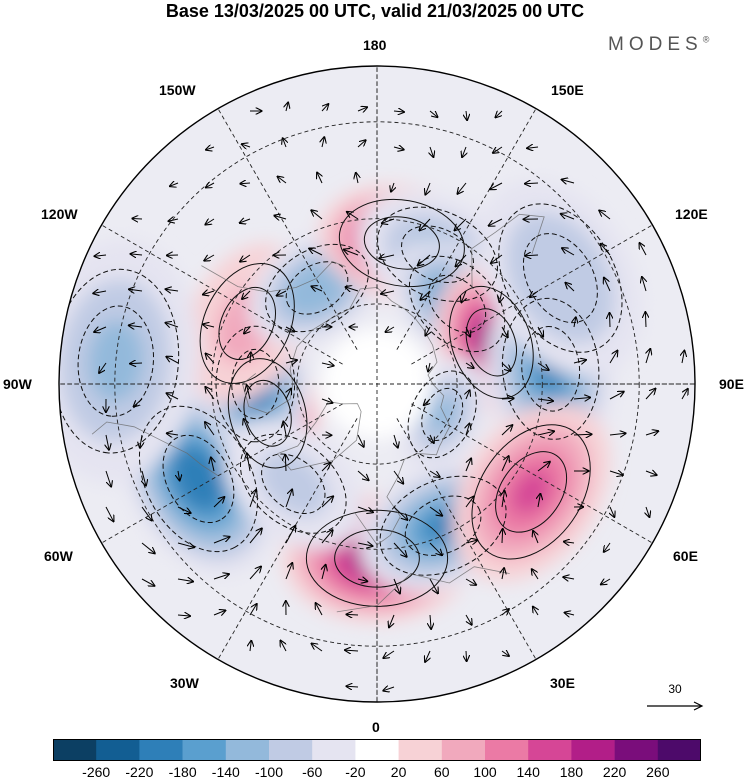 The height and width of the screenshot is (783, 750). What do you see at coordinates (59, 214) in the screenshot?
I see `lon-label-120w: 120W` at bounding box center [59, 214].